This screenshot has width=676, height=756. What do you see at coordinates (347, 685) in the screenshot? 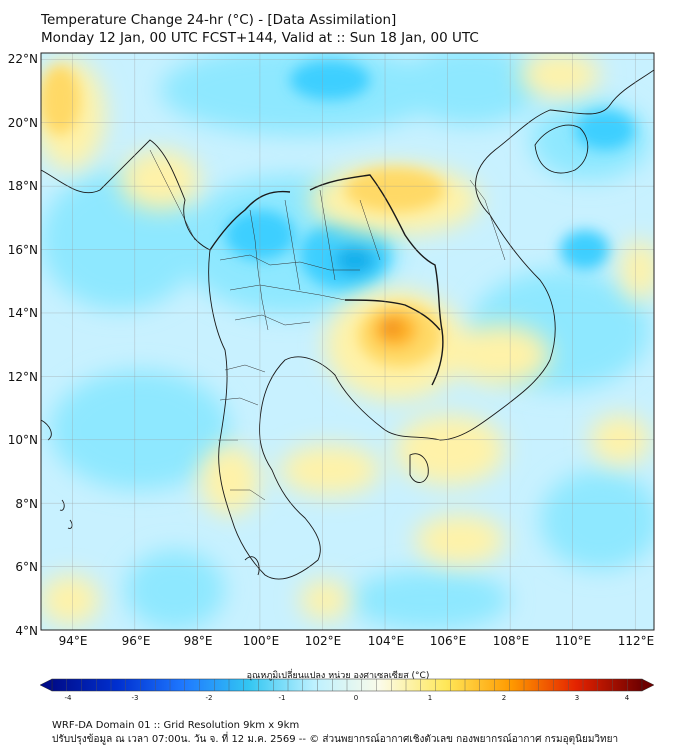
I see `colorbar-minor-ticks` at bounding box center [347, 685].